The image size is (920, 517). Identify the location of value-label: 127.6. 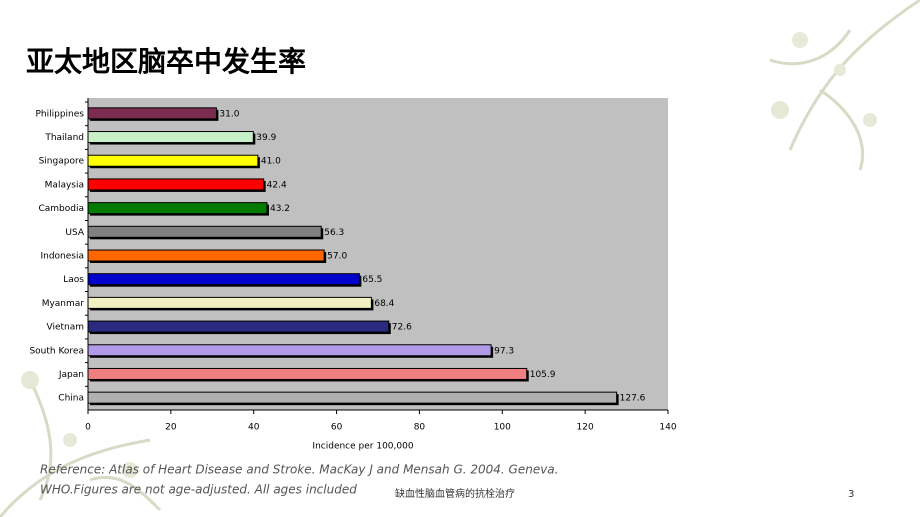
(633, 399).